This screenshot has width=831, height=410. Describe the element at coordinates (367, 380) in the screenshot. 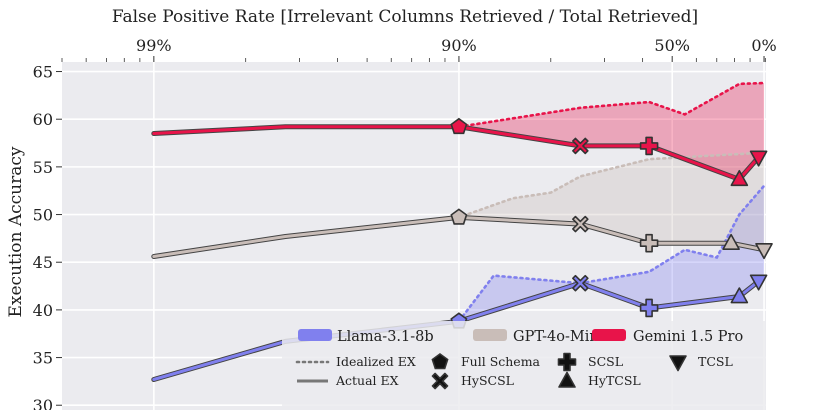

I see `legend-line-label: Actual EX` at that location.